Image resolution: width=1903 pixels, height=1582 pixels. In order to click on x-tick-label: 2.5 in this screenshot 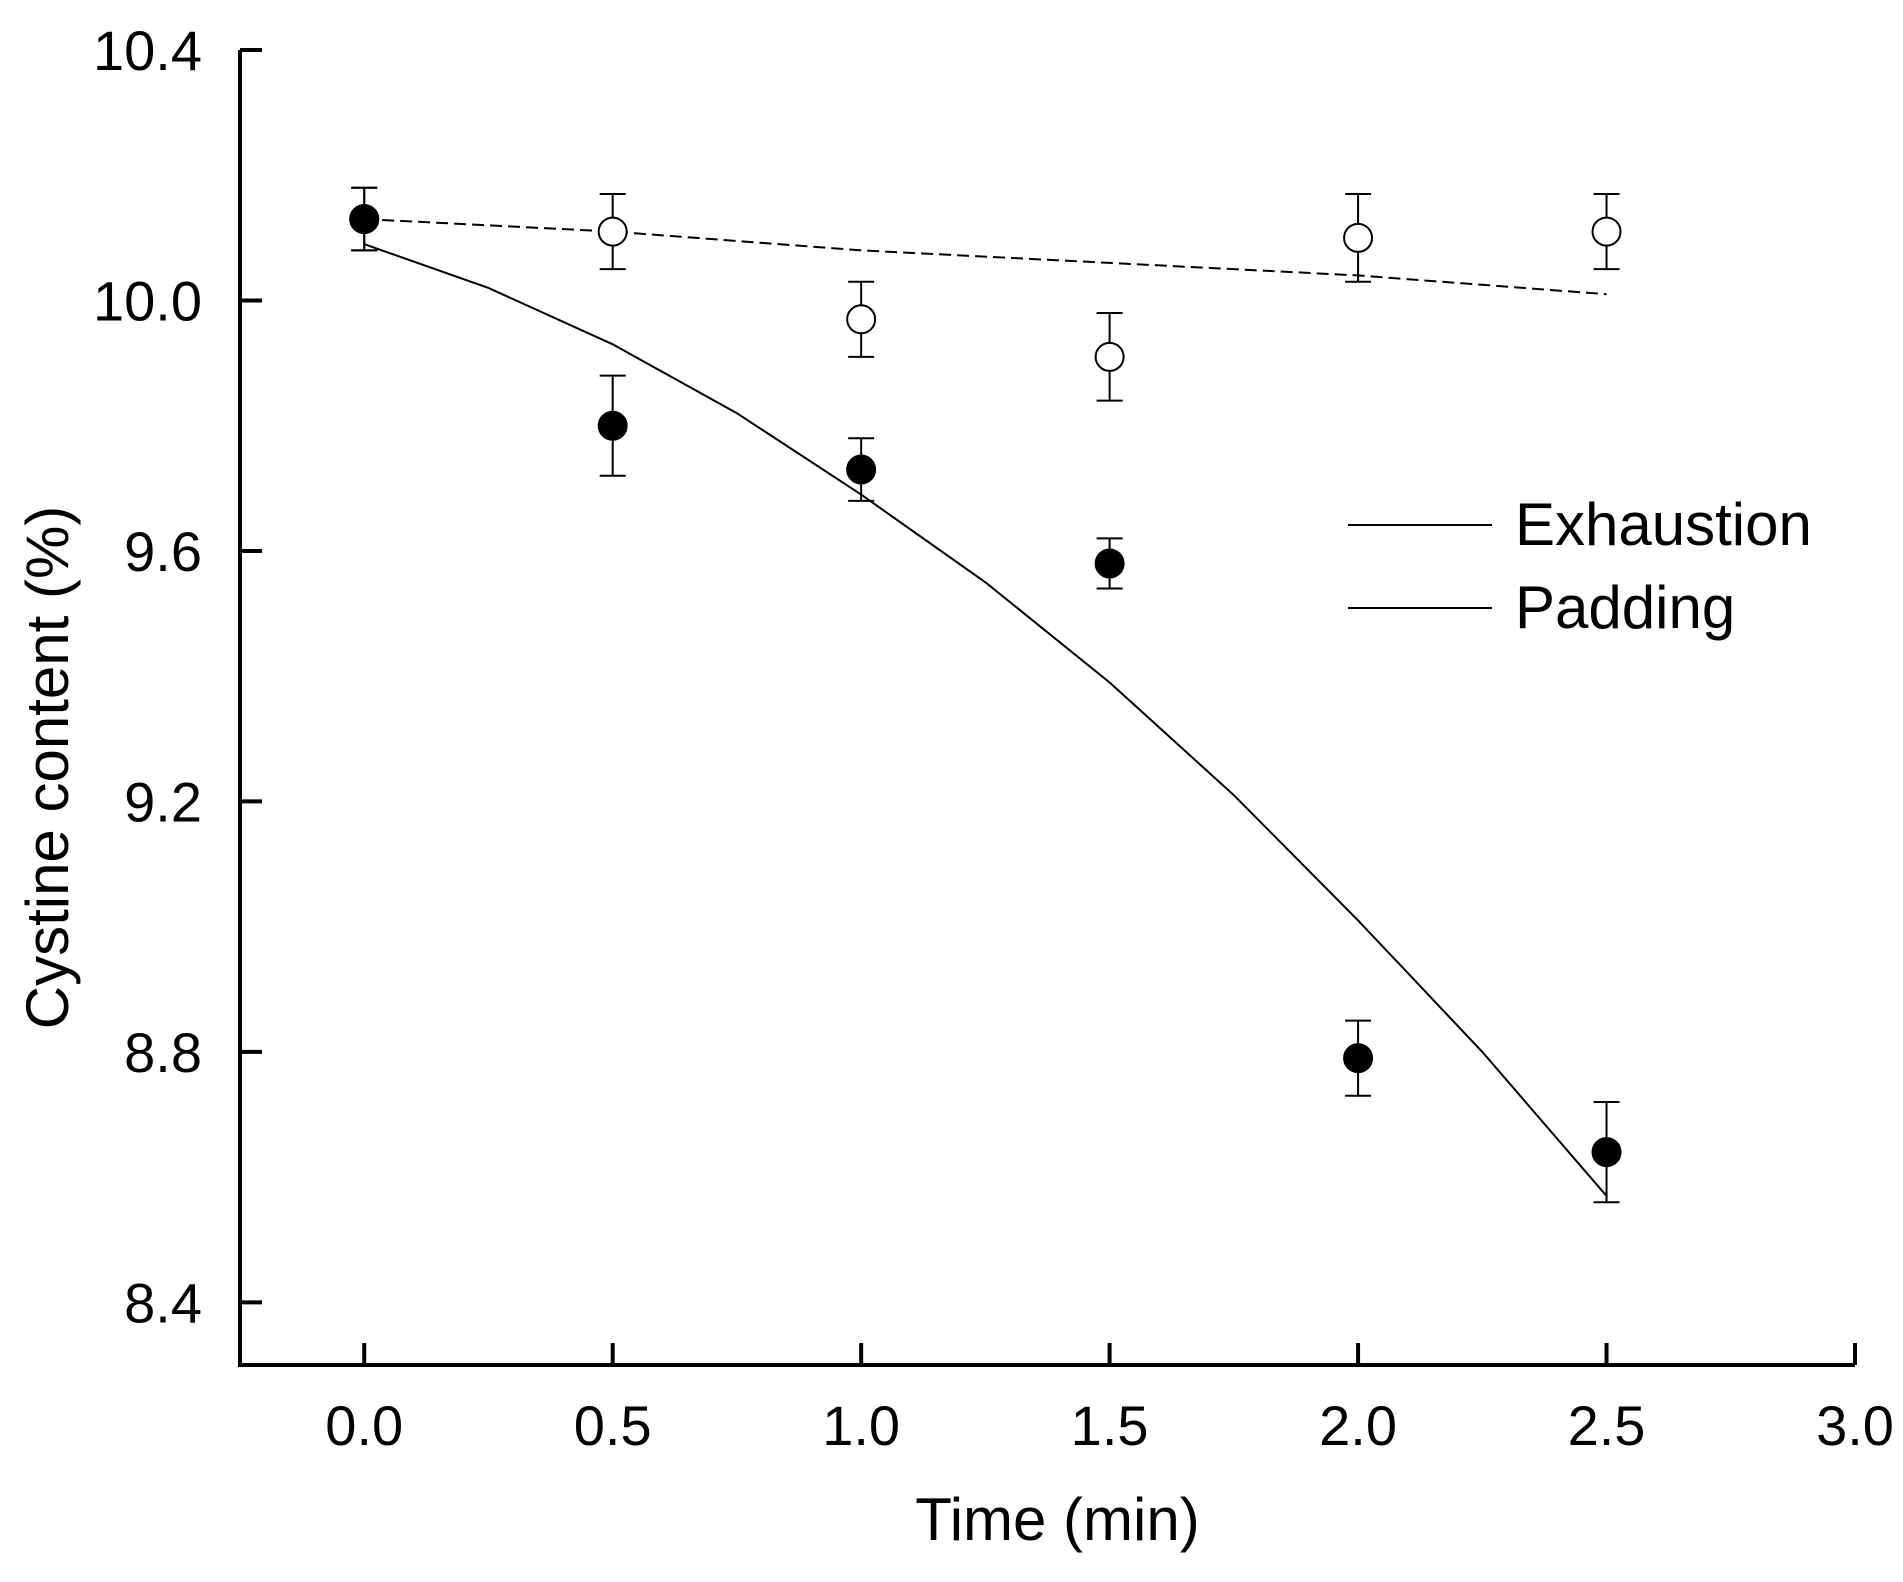, I will do `click(1607, 1425)`.